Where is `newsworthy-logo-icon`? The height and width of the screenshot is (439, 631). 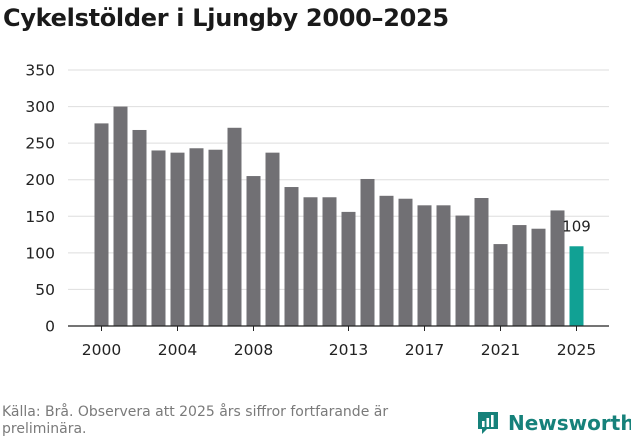 newsworthy-logo-icon is located at coordinates (488, 423).